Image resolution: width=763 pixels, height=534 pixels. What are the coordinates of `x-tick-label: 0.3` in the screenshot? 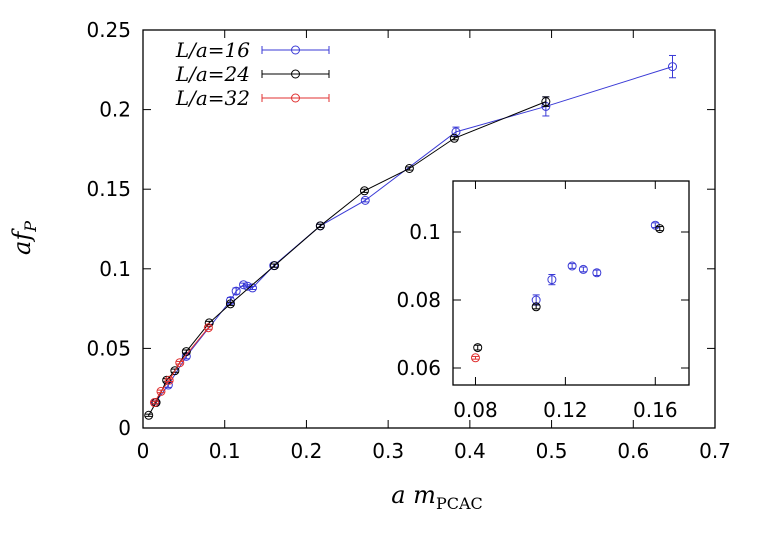 It's located at (388, 451).